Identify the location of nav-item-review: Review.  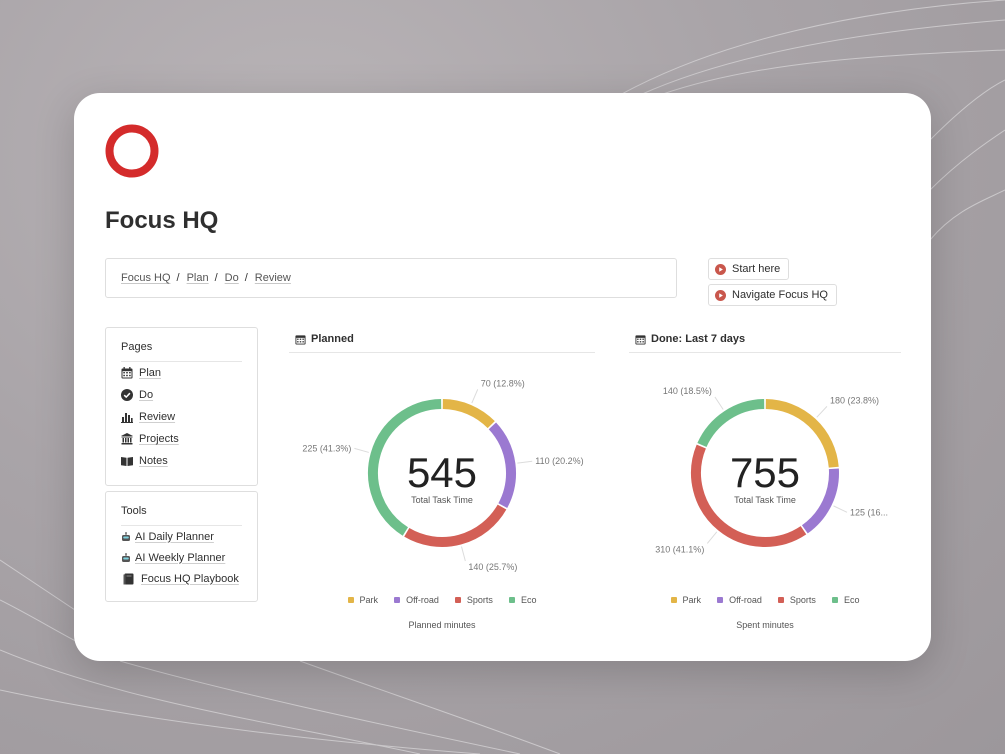
(181, 417).